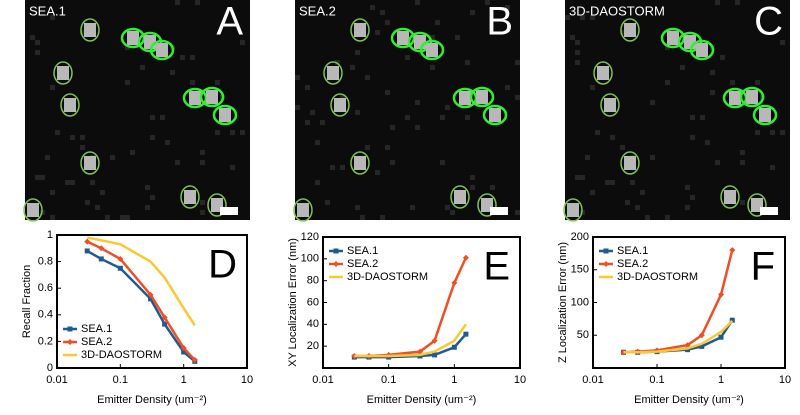 The height and width of the screenshot is (415, 800). What do you see at coordinates (27, 301) in the screenshot?
I see `y-axis-label: Recall Fraction` at bounding box center [27, 301].